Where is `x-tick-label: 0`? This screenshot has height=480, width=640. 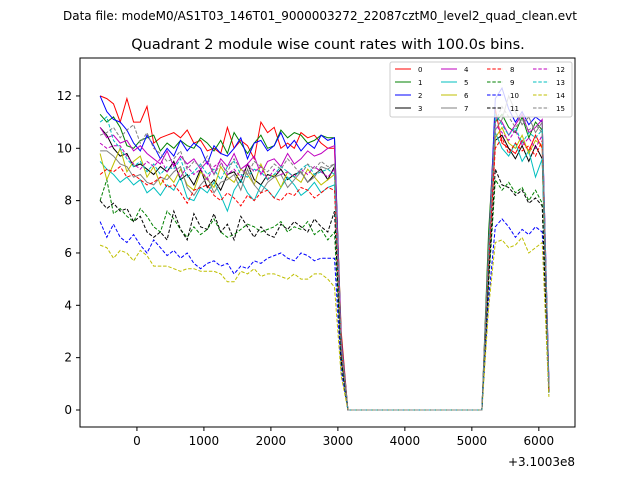
x-tick-label: 0 is located at coordinates (137, 441).